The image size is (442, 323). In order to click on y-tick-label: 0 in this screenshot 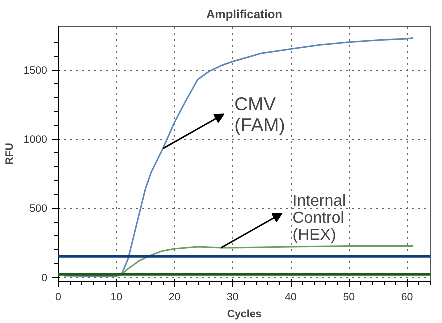, I will do `click(45, 278)`.